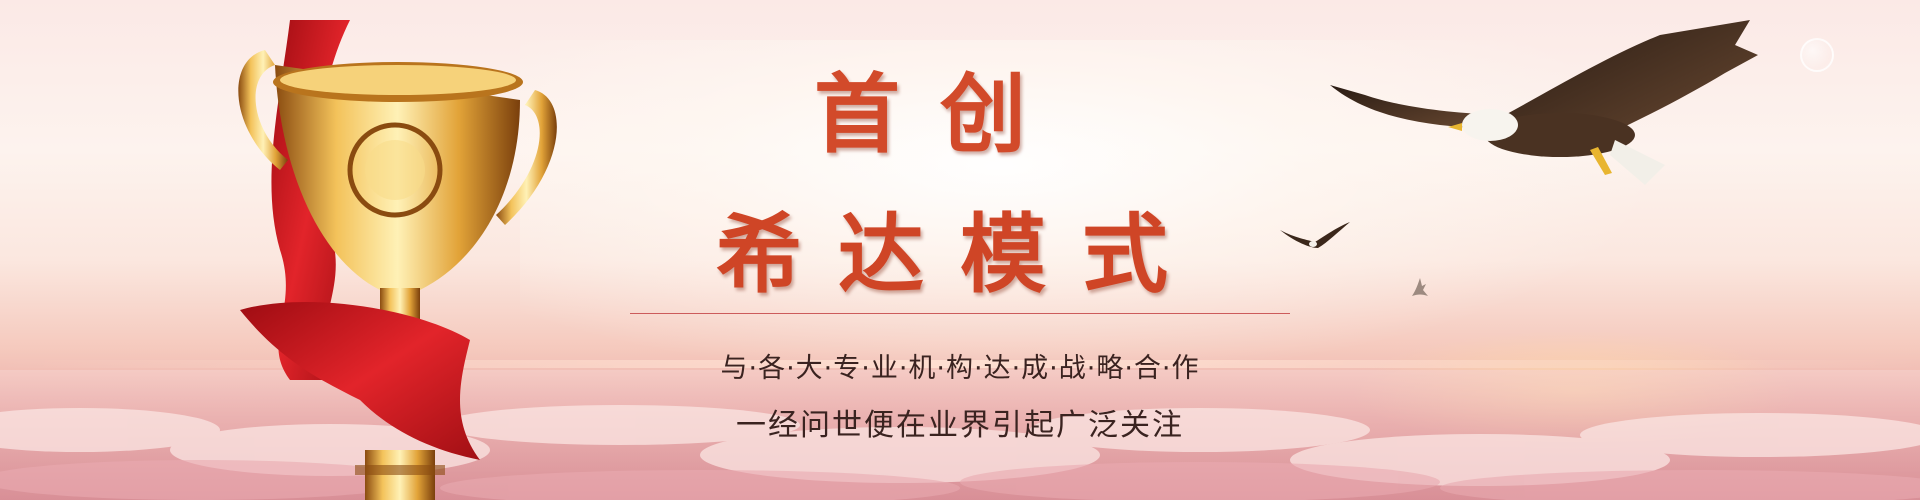 Image resolution: width=1920 pixels, height=500 pixels. I want to click on headline-line-2: 希达模式, so click(960, 254).